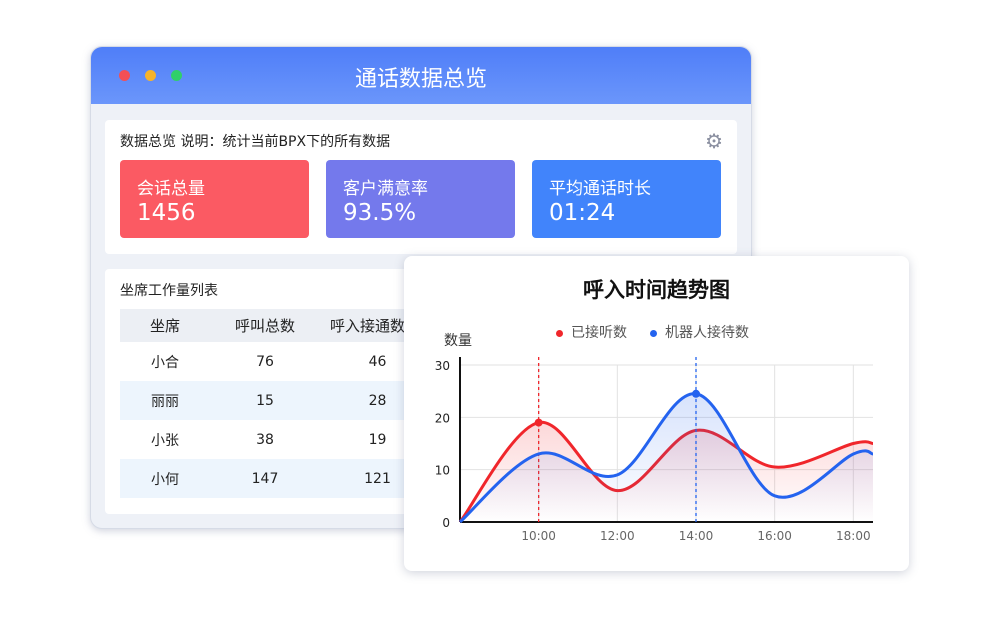  What do you see at coordinates (420, 79) in the screenshot?
I see `window-title: 通话数据总览` at bounding box center [420, 79].